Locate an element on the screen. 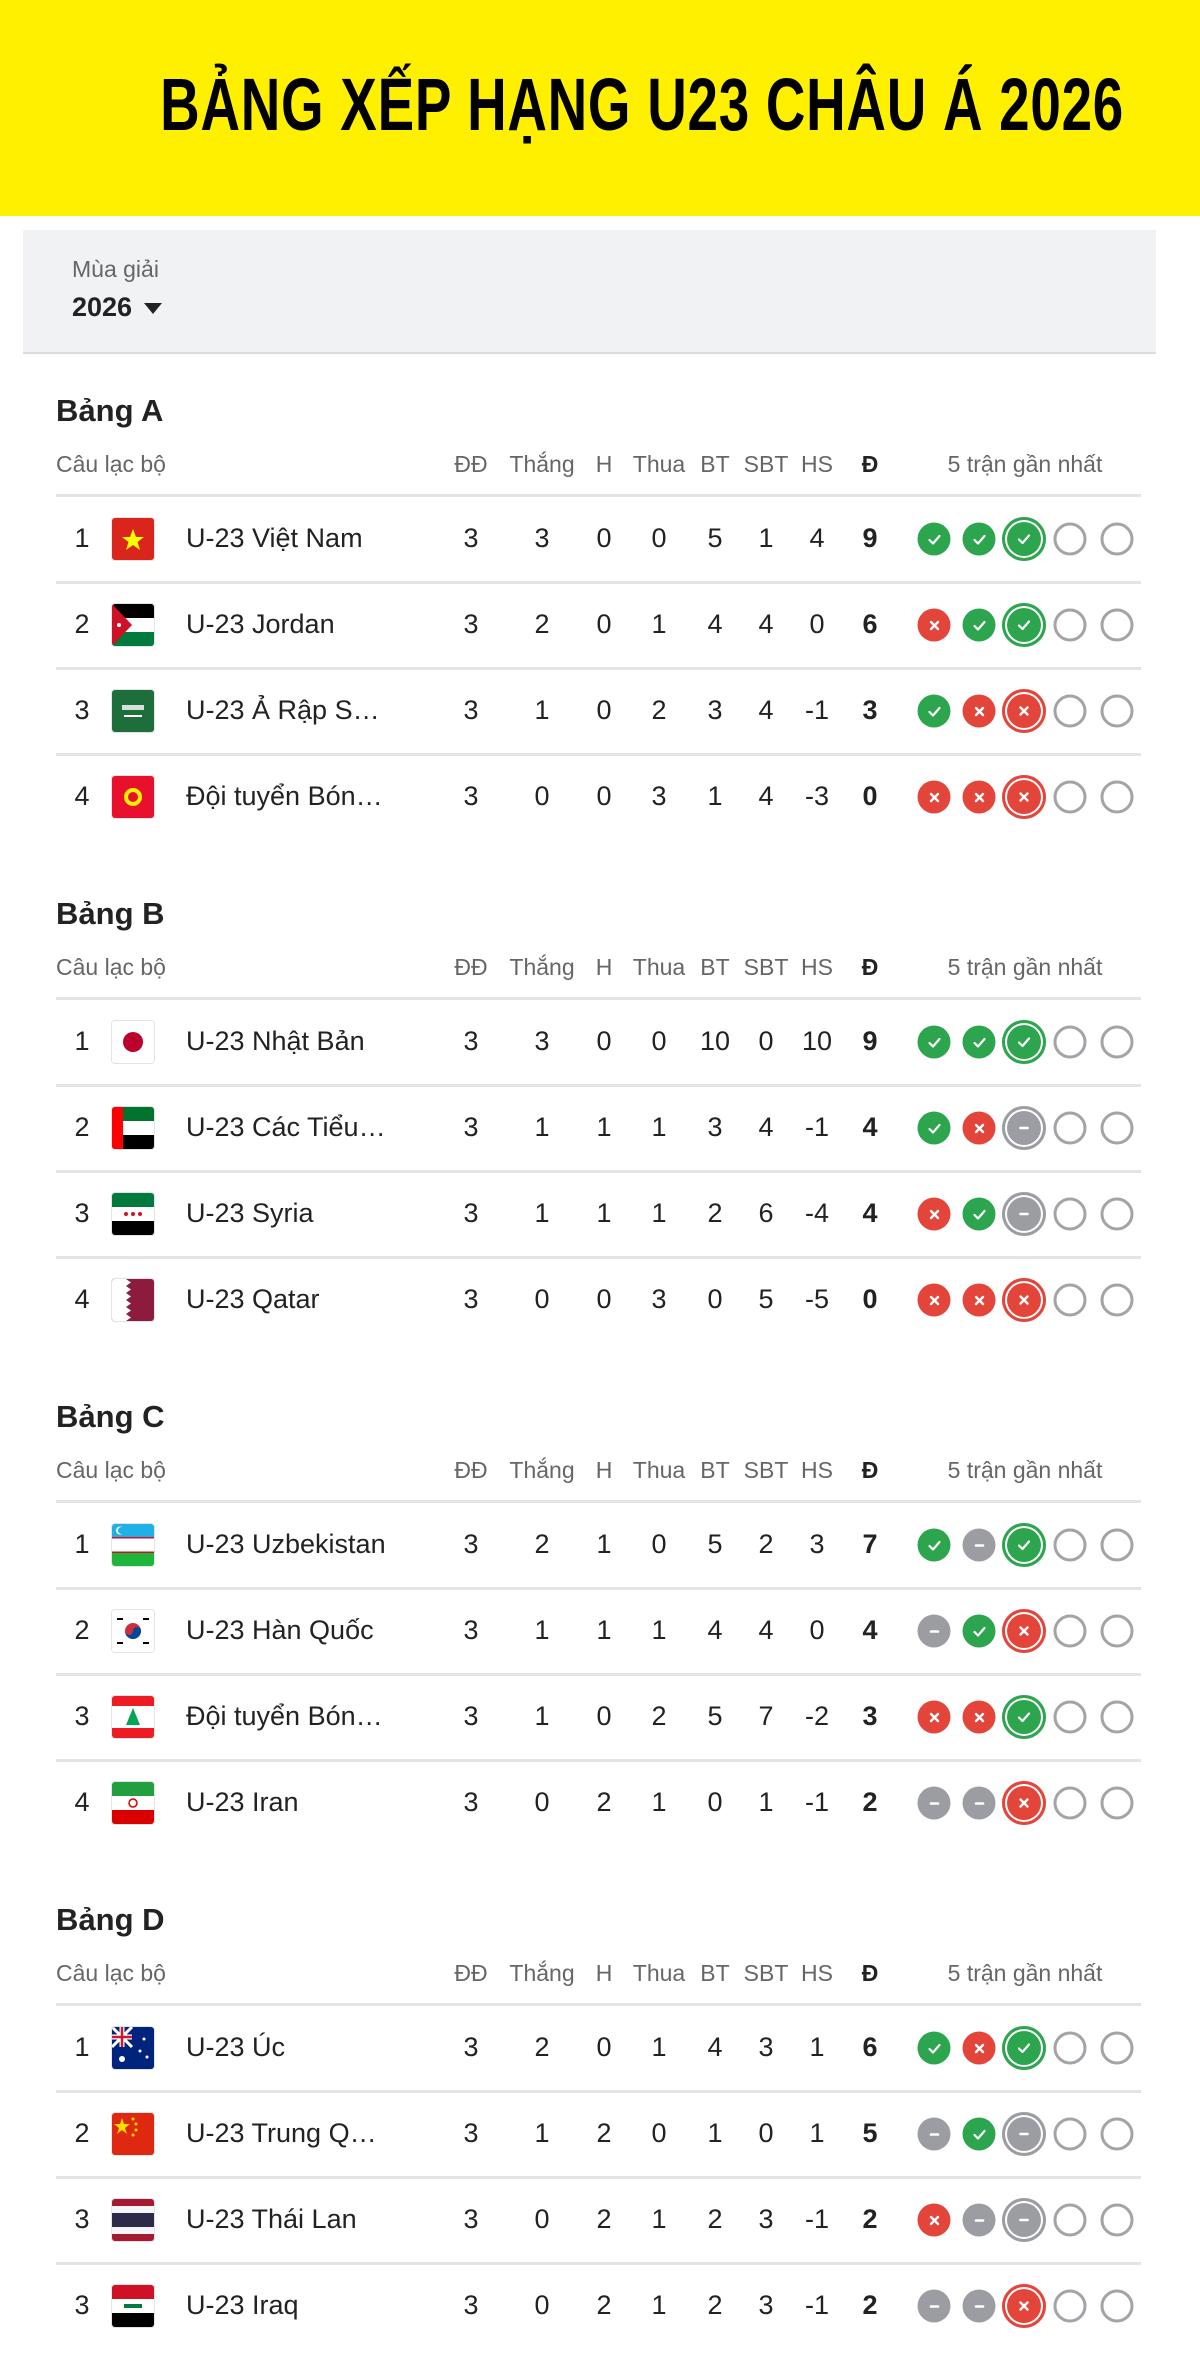 The height and width of the screenshot is (2371, 1200). stat-pts: 0 is located at coordinates (870, 1299).